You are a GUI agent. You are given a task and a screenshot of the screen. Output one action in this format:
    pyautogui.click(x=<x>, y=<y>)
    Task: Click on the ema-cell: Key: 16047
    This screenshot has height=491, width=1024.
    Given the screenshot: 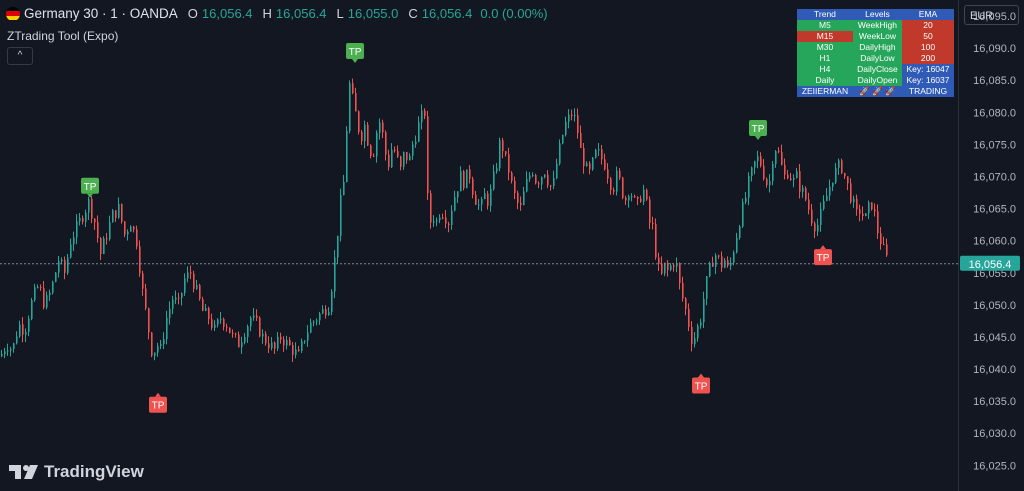 What is the action you would take?
    pyautogui.click(x=928, y=69)
    